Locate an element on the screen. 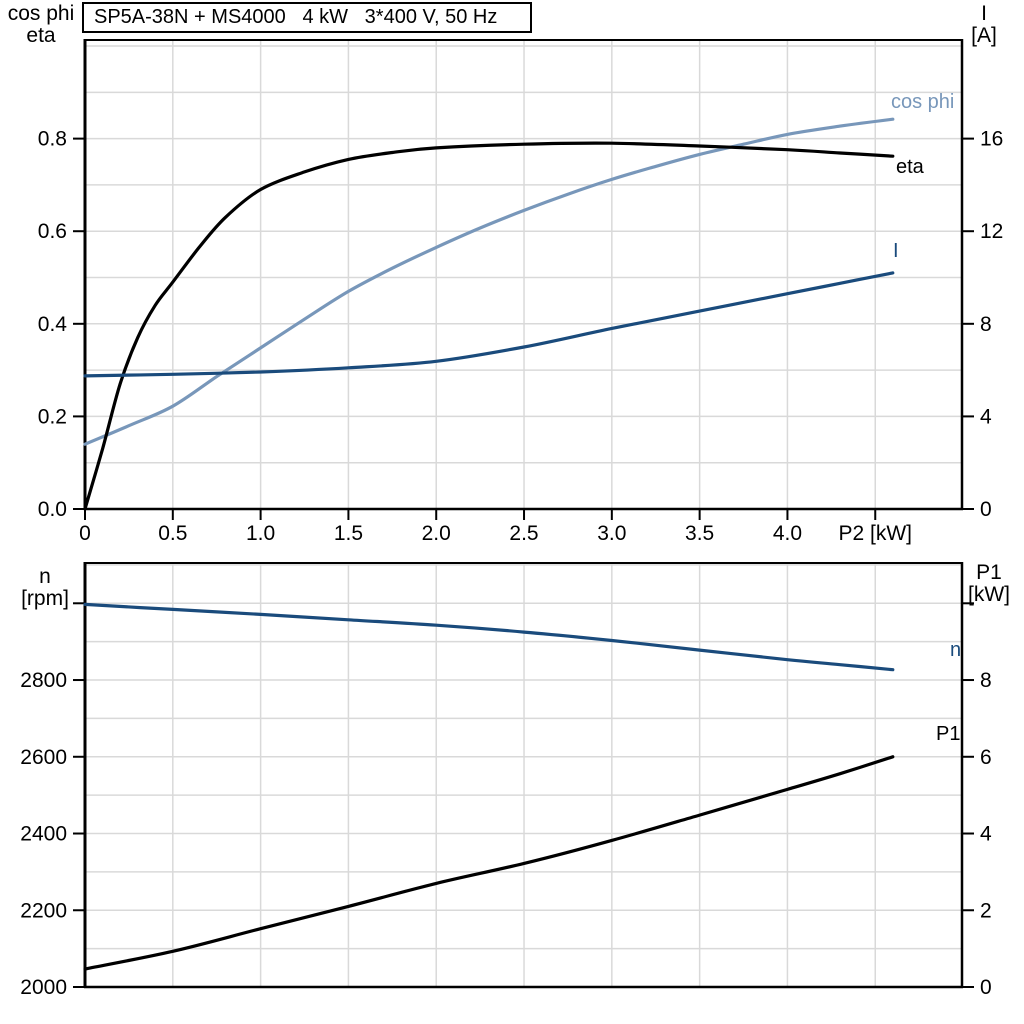 Image resolution: width=1024 pixels, height=1024 pixels. top-left-tick-label: 0.6 is located at coordinates (52, 231).